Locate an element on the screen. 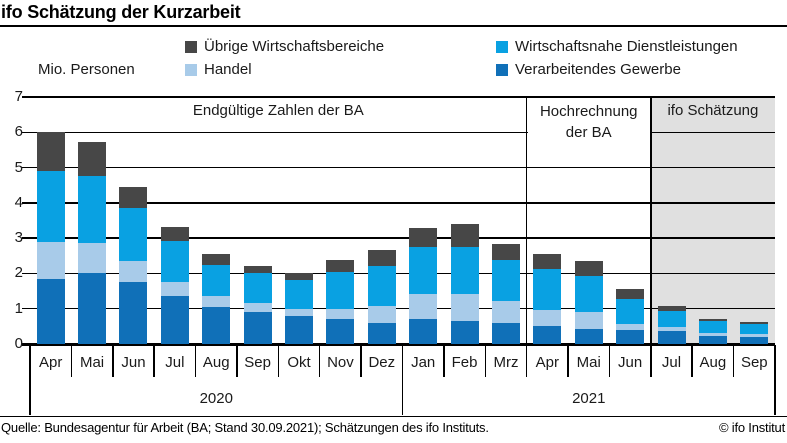  legend-label: Verarbeitendes Gewerbe is located at coordinates (598, 69).